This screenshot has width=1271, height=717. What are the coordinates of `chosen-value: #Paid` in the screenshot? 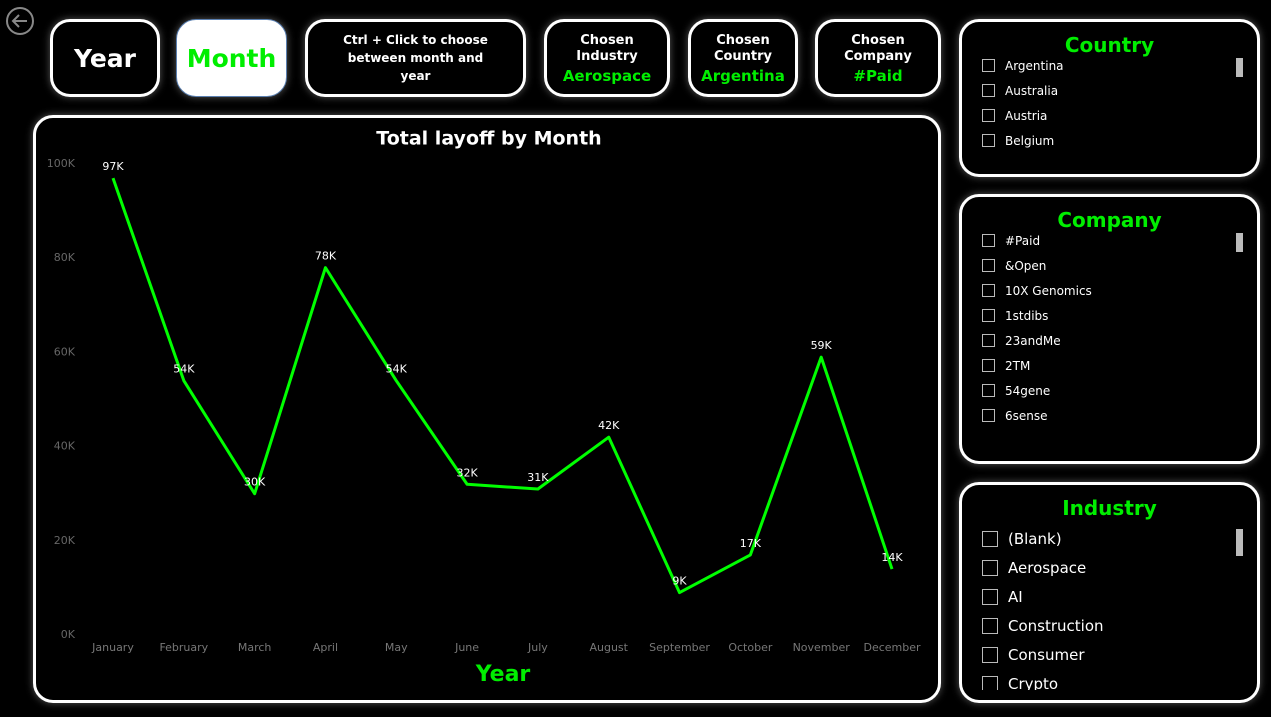 It's located at (878, 75).